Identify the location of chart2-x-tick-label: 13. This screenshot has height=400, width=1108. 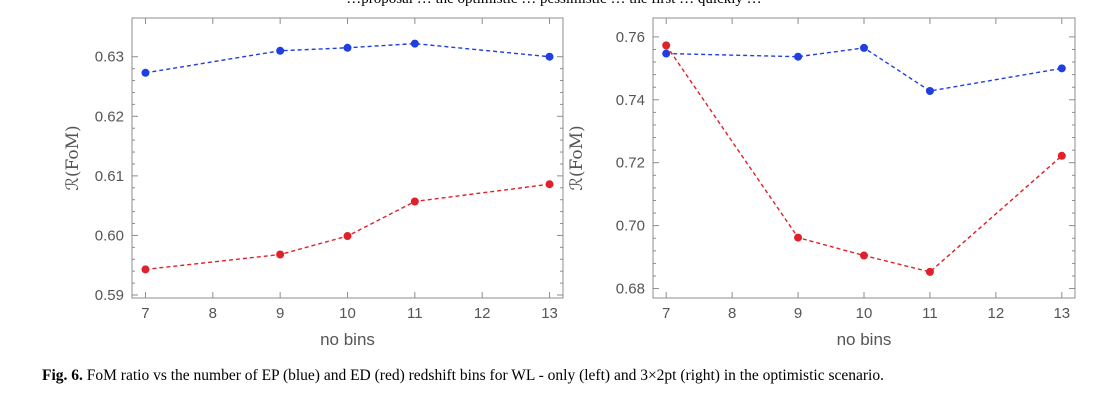
(1061, 313).